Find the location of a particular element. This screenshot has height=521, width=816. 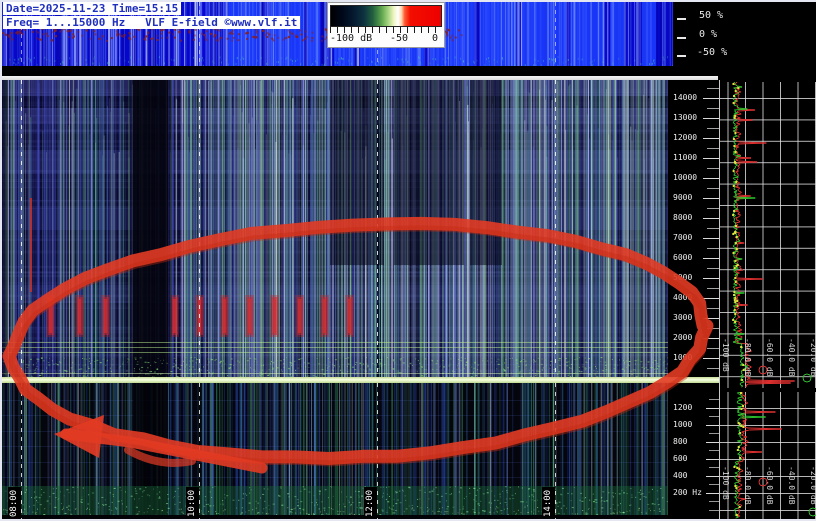

frame-border-left is located at coordinates (1, 260).